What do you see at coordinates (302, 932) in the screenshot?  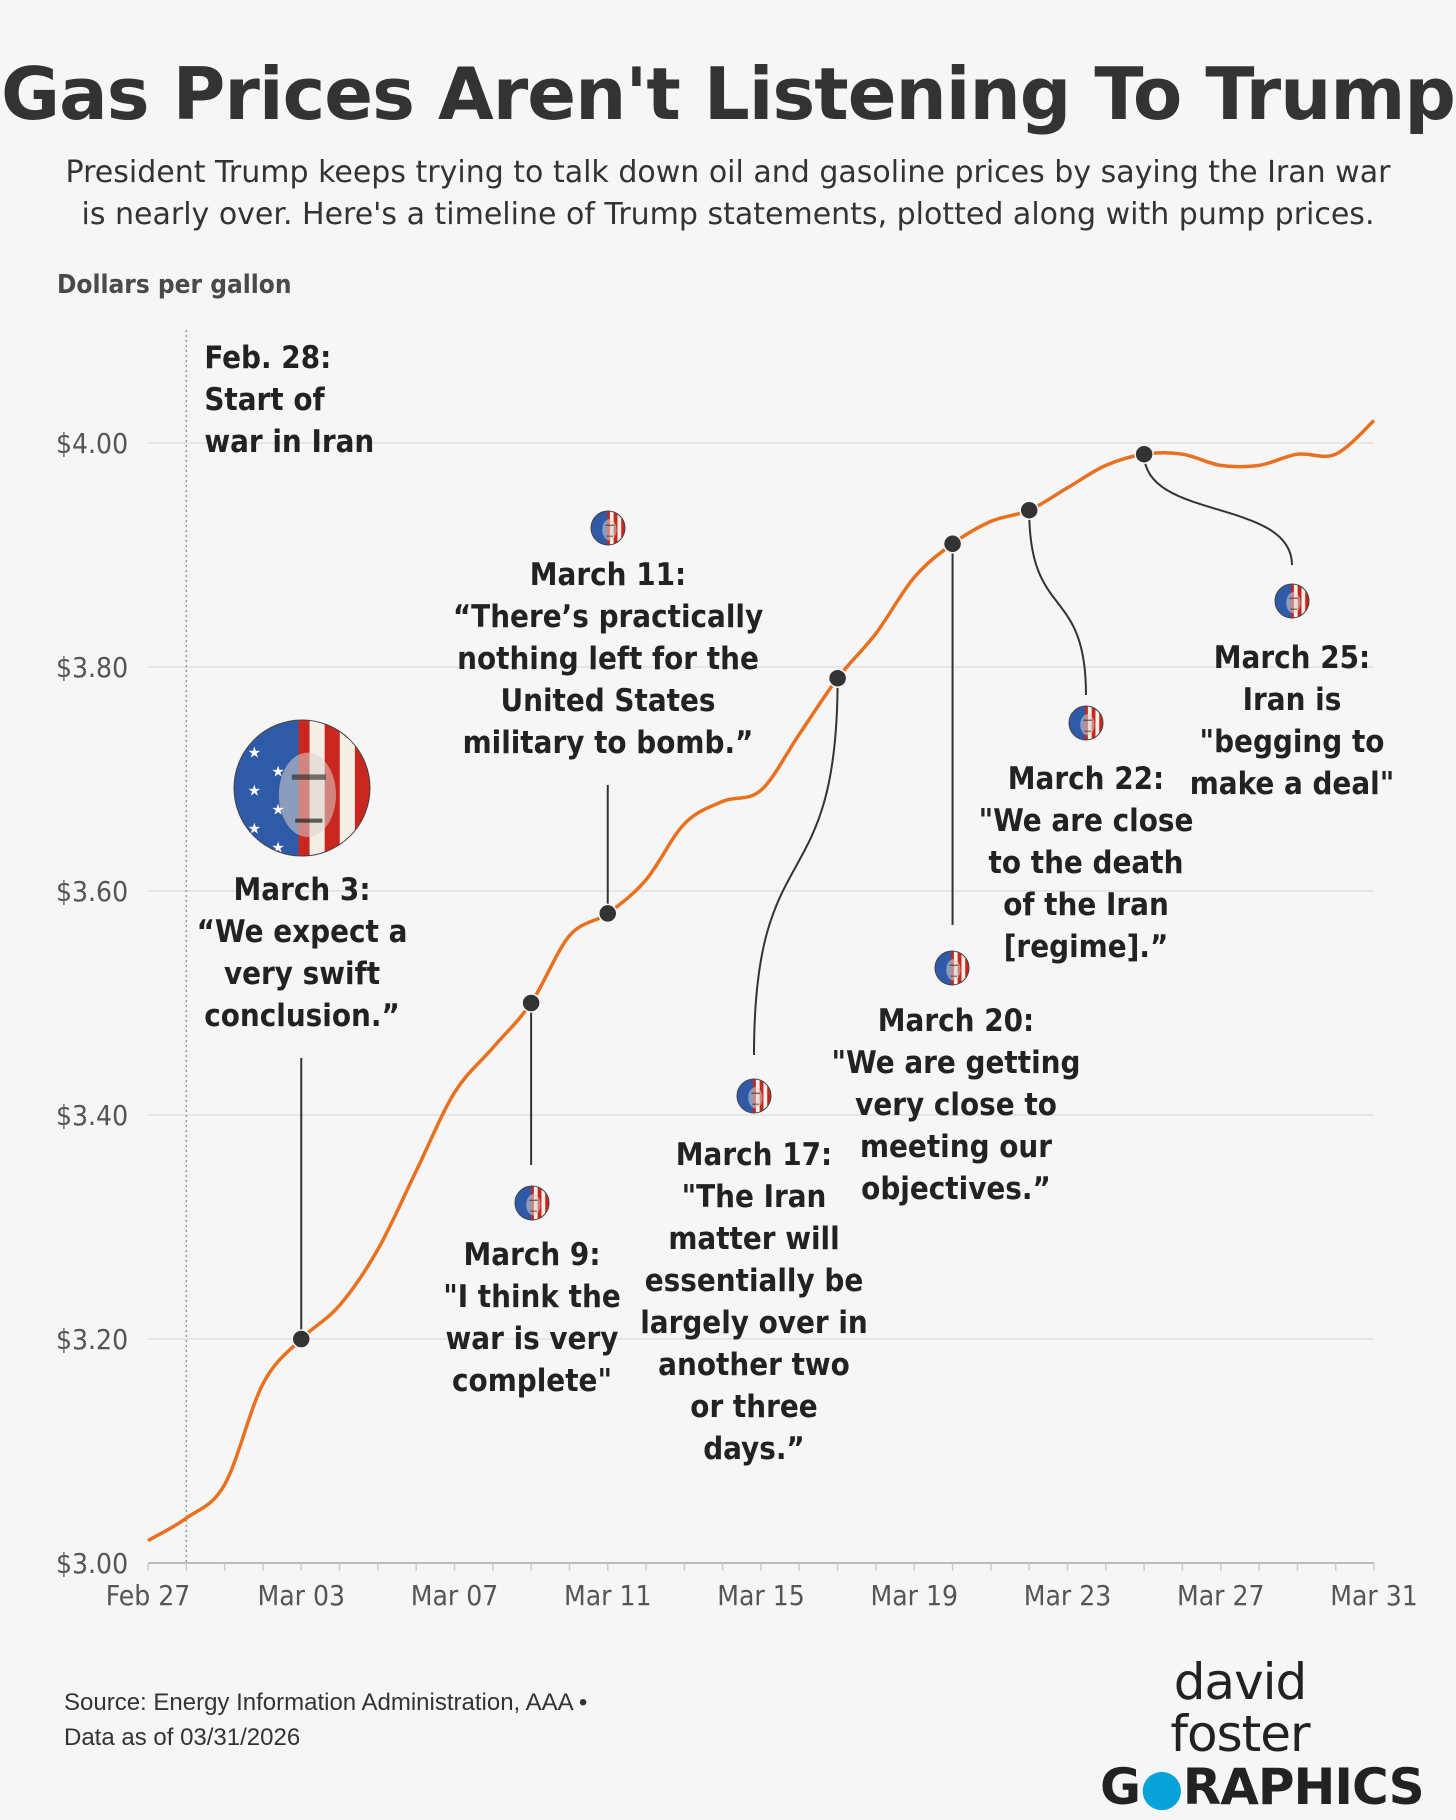 I see `annotation-label-line: “We expect a` at bounding box center [302, 932].